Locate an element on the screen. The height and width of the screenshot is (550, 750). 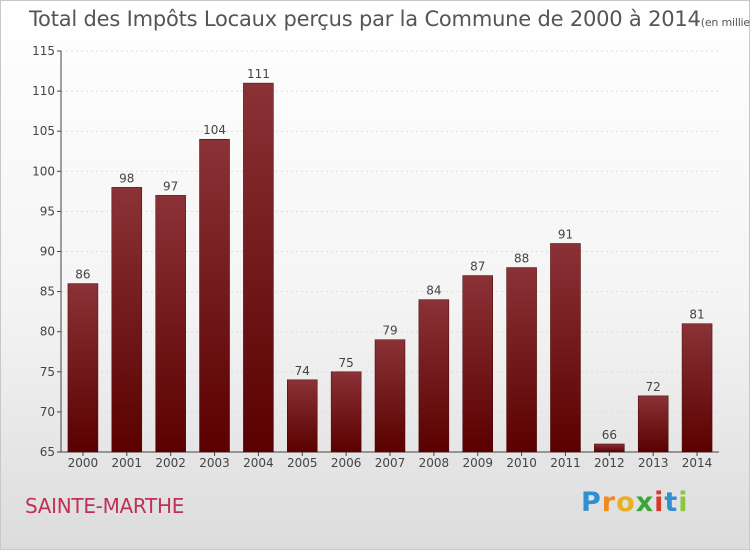
logo-letter: P is located at coordinates (591, 502).